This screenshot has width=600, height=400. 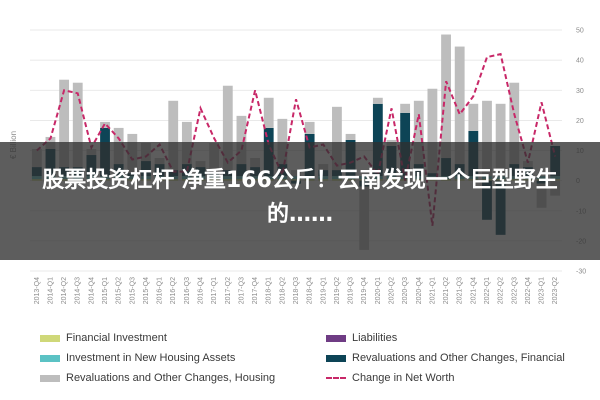 What do you see at coordinates (132, 290) in the screenshot?
I see `x-tick-label: 2015-Q3` at bounding box center [132, 290].